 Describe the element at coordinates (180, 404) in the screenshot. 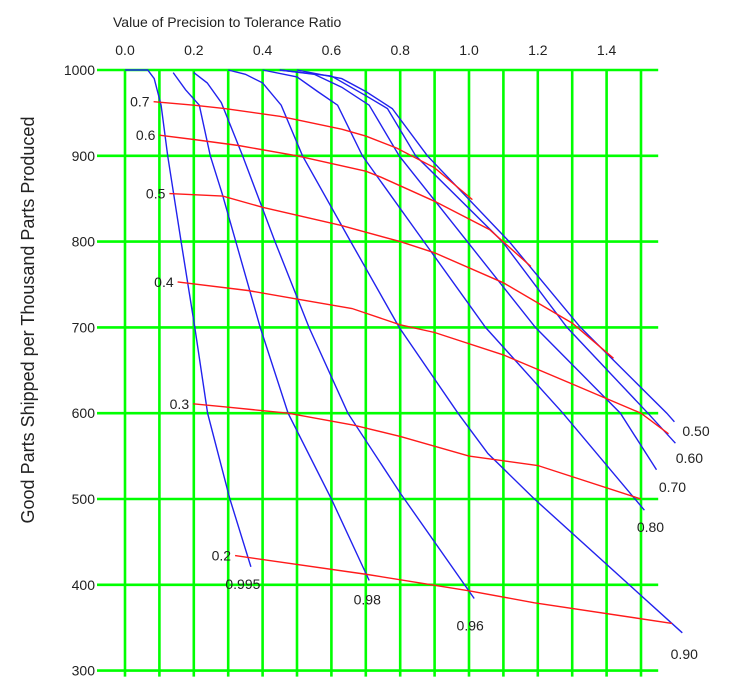

I see `red-curve-label: 0.3` at that location.